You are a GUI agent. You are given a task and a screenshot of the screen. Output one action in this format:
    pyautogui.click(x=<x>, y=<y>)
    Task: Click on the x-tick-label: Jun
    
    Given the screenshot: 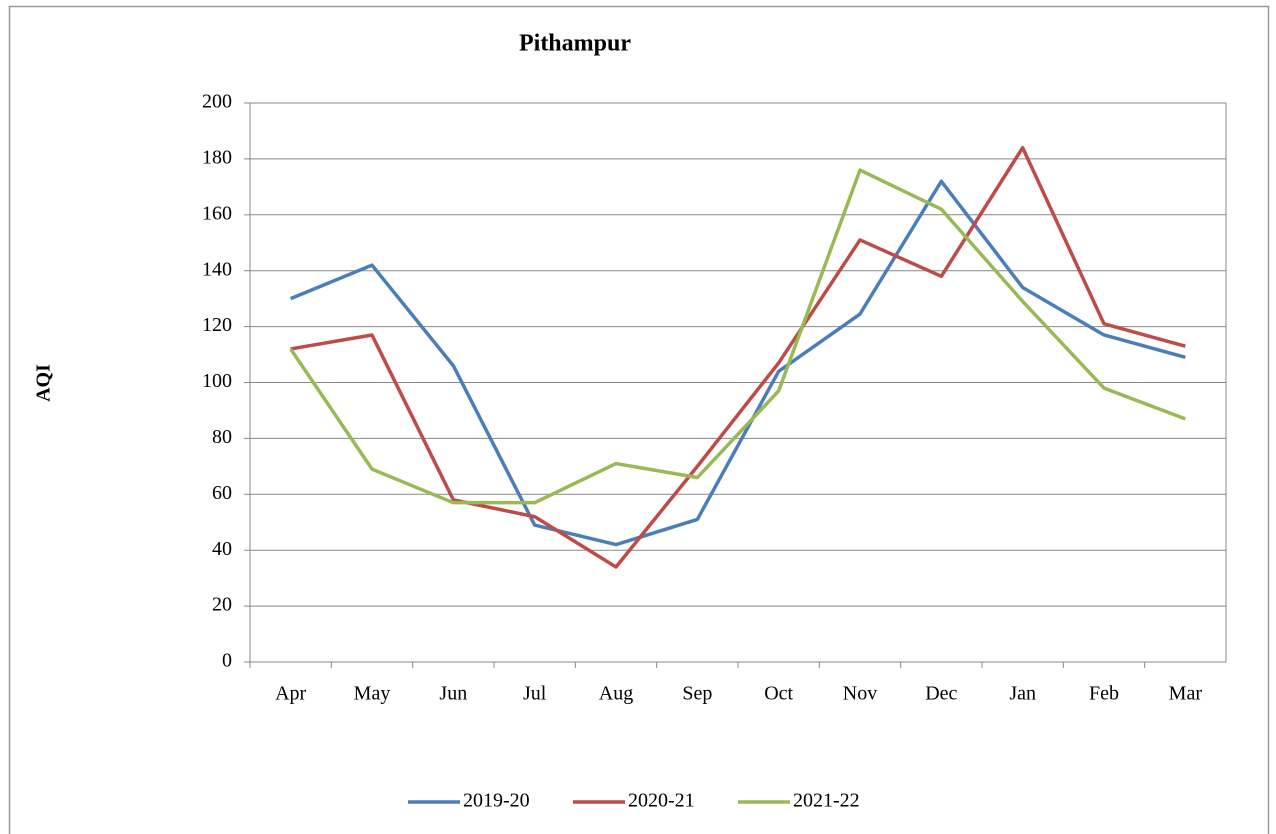 What is the action you would take?
    pyautogui.click(x=453, y=694)
    